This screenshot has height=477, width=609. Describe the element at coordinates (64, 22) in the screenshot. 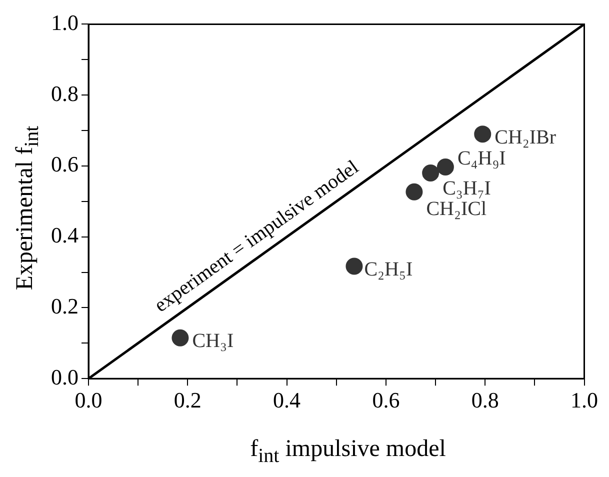

I see `y-tick-label: 1.0` at that location.